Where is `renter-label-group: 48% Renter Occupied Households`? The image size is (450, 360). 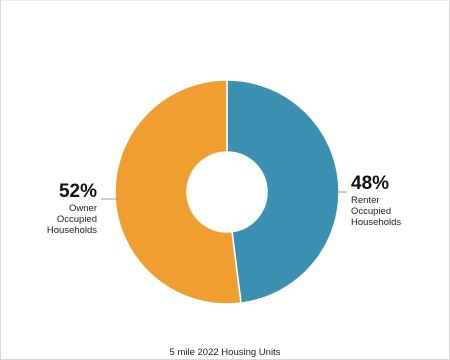
renter-label-group: 48% Renter Occupied Households is located at coordinates (376, 200).